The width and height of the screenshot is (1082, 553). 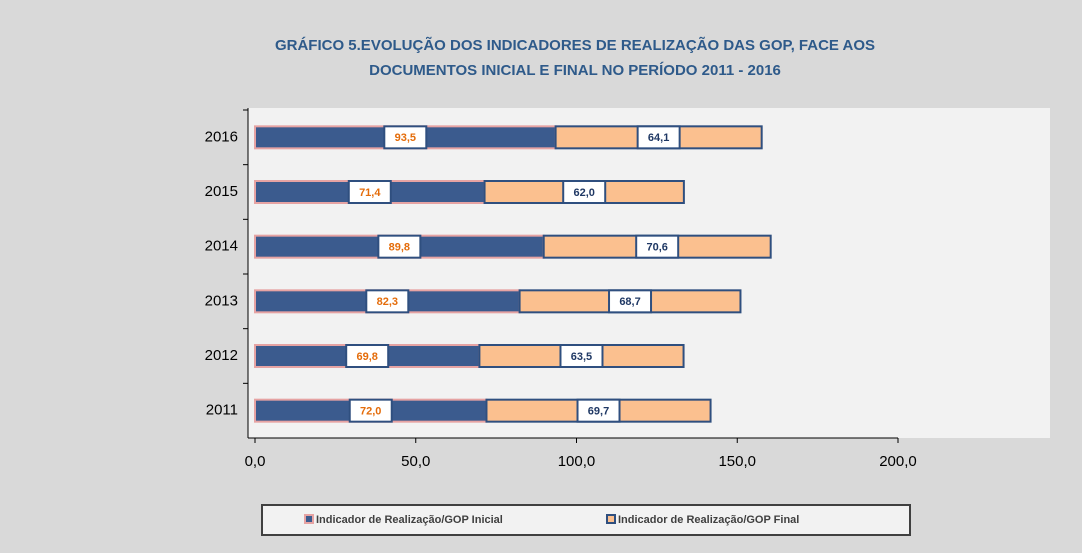 I want to click on value-label: 62,0, so click(x=584, y=193).